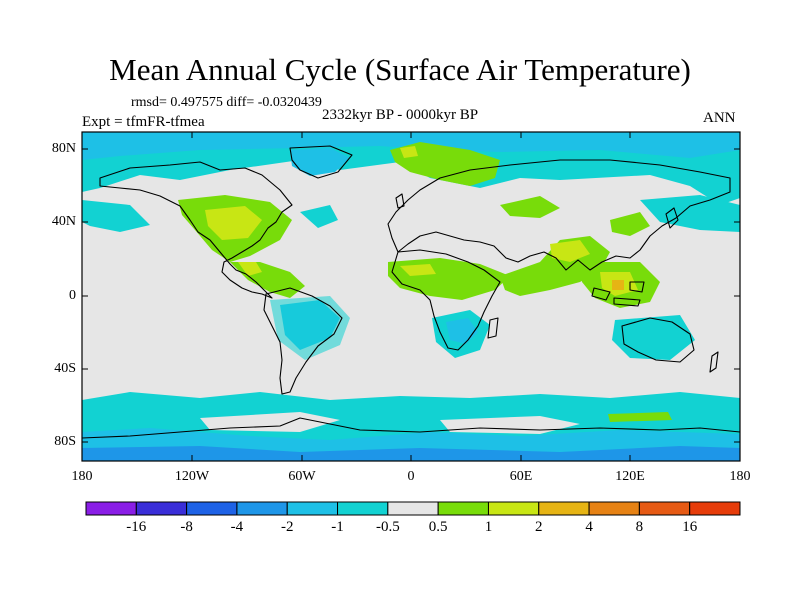 The width and height of the screenshot is (800, 600). What do you see at coordinates (192, 476) in the screenshot?
I see `lon-tick-label: 120W` at bounding box center [192, 476].